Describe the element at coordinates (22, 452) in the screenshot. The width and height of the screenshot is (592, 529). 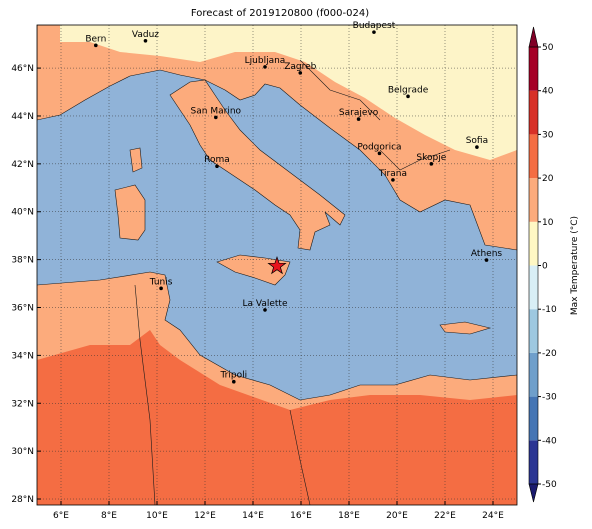
I see `y-tick-label: 30°N` at that location.